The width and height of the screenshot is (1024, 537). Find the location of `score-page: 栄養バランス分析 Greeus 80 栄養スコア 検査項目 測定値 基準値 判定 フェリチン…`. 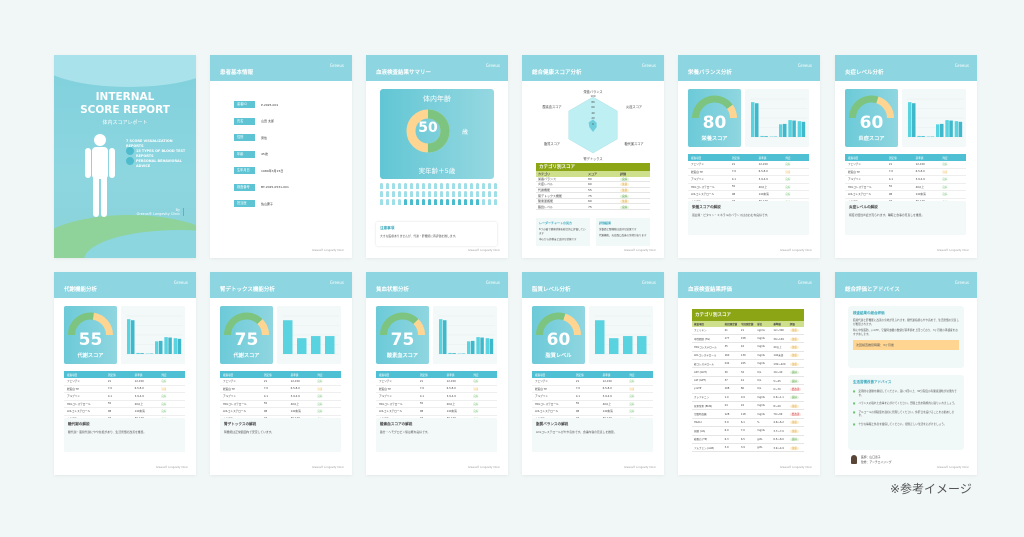

score-page: 栄養バランス分析 Greeus 80 栄養スコア 検査項目 測定値 基準値 判定 フェリチン… is located at coordinates (749, 156).